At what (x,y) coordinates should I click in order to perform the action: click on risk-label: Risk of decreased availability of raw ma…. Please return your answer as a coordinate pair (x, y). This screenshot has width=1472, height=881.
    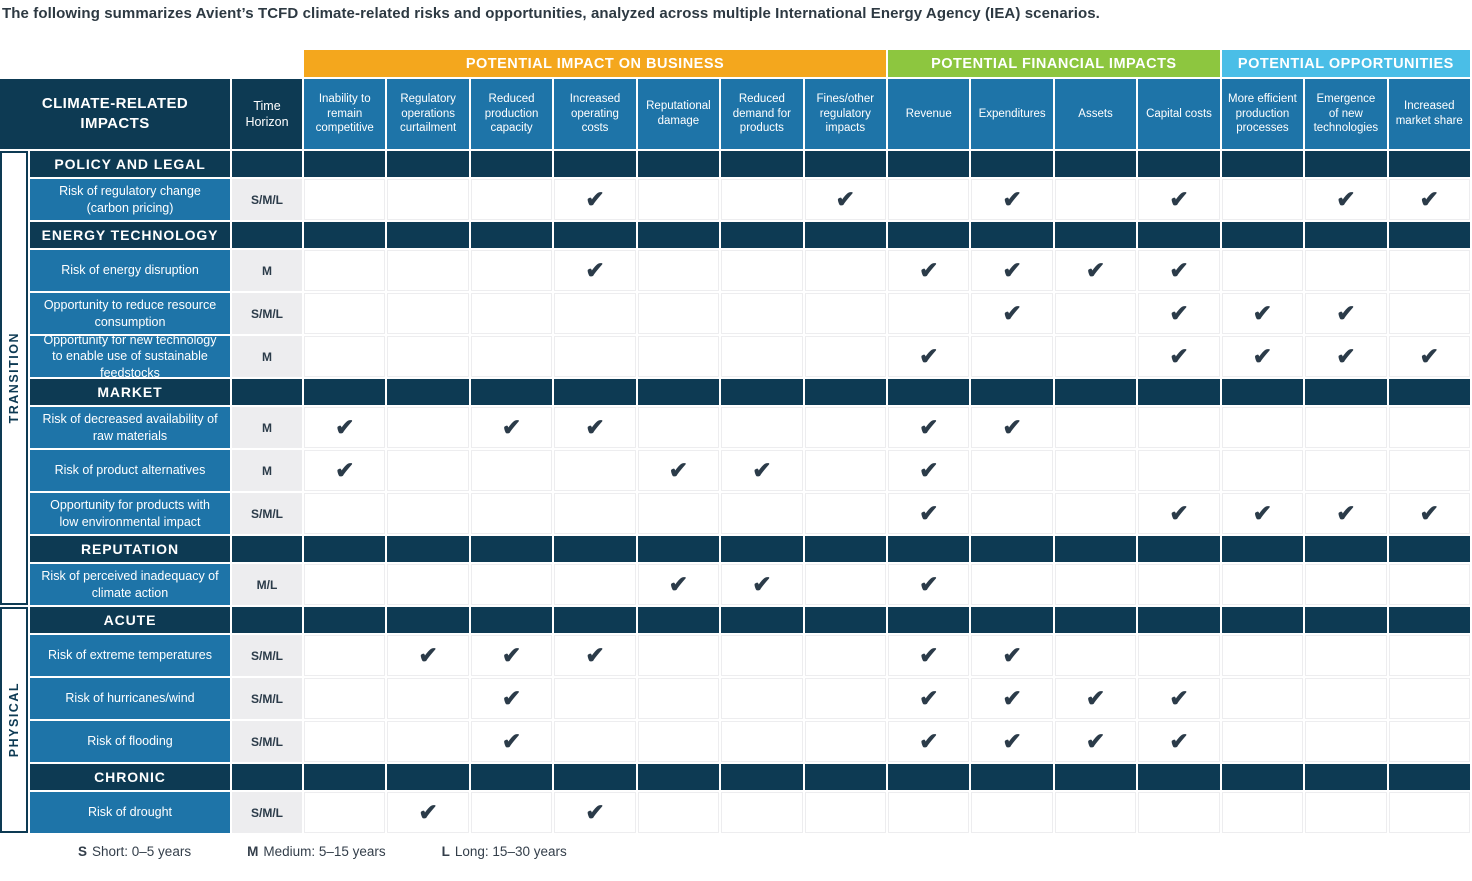
    Looking at the image, I should click on (130, 427).